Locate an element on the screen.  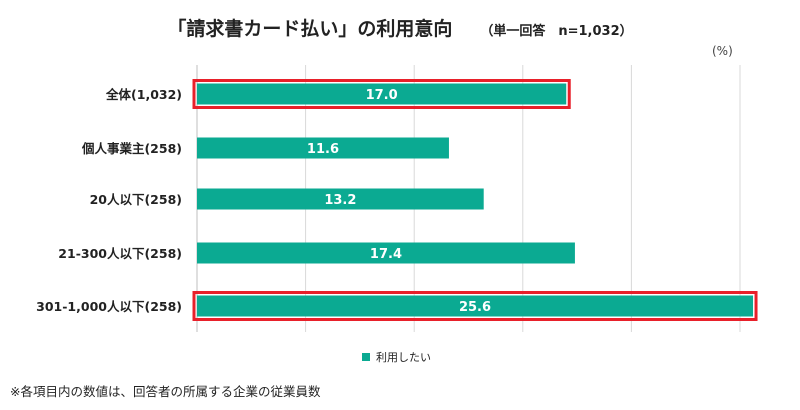
chart-title-main: 「請求書カード払い」の利用意向 is located at coordinates (310, 29).